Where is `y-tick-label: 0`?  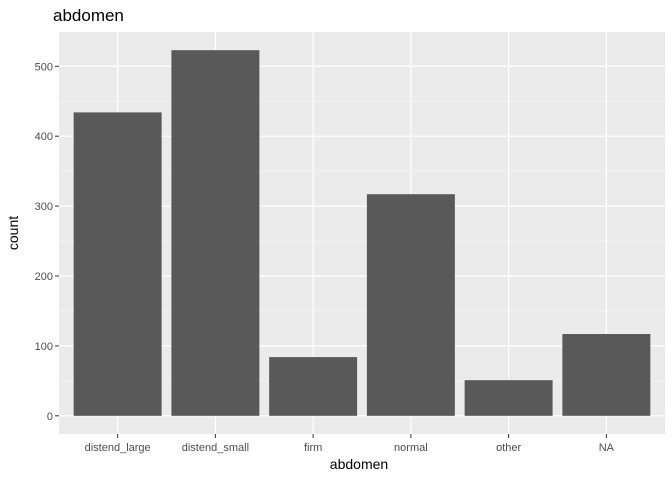 y-tick-label: 0 is located at coordinates (50, 417).